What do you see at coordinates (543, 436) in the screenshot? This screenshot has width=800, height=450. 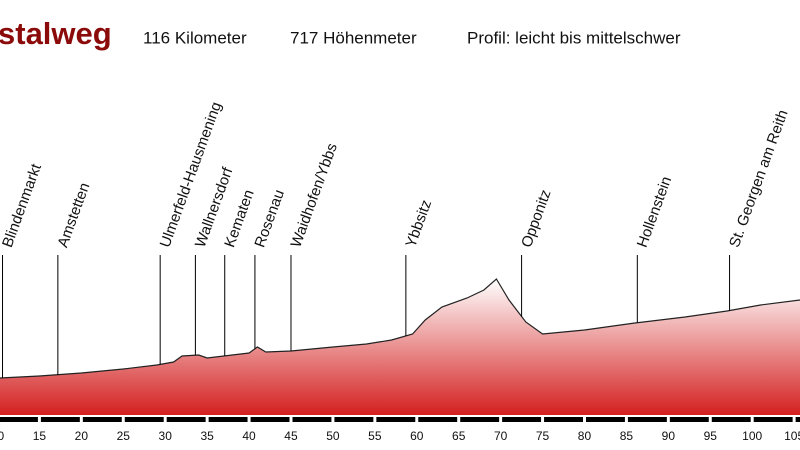 I see `x-tick-label: 75` at bounding box center [543, 436].